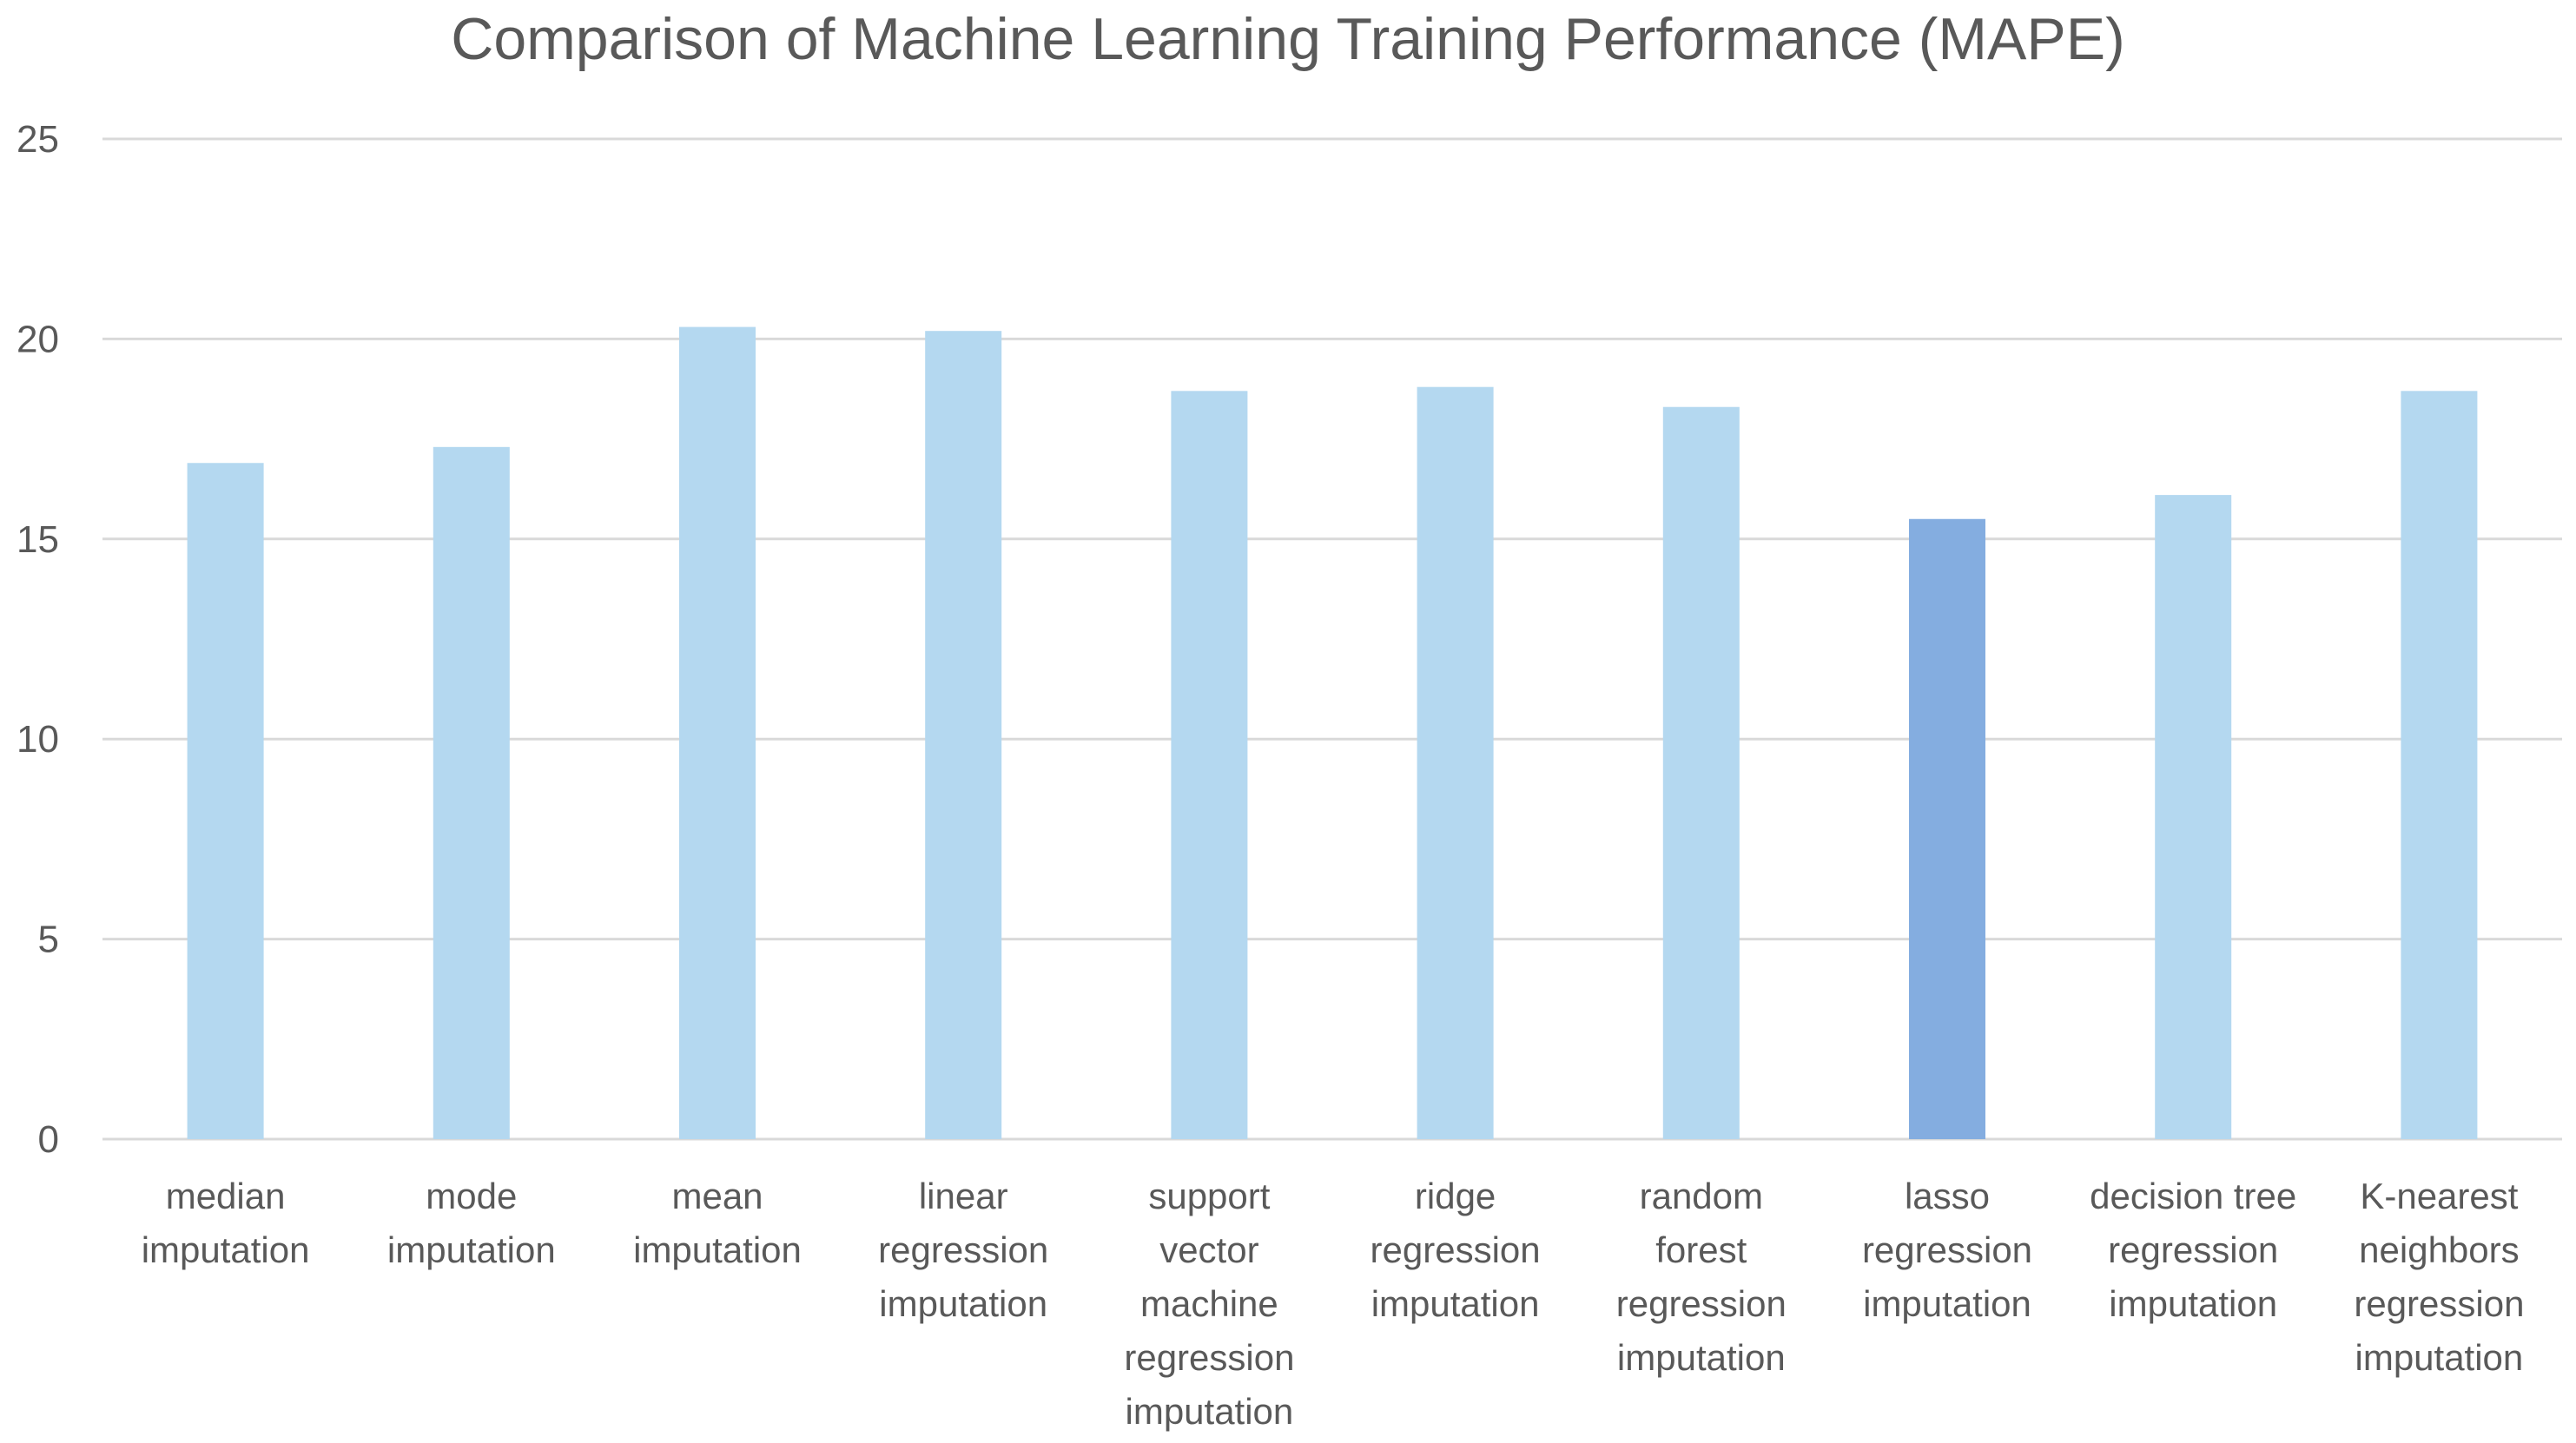 The width and height of the screenshot is (2576, 1443). I want to click on x-tick-label-line: median, so click(226, 1196).